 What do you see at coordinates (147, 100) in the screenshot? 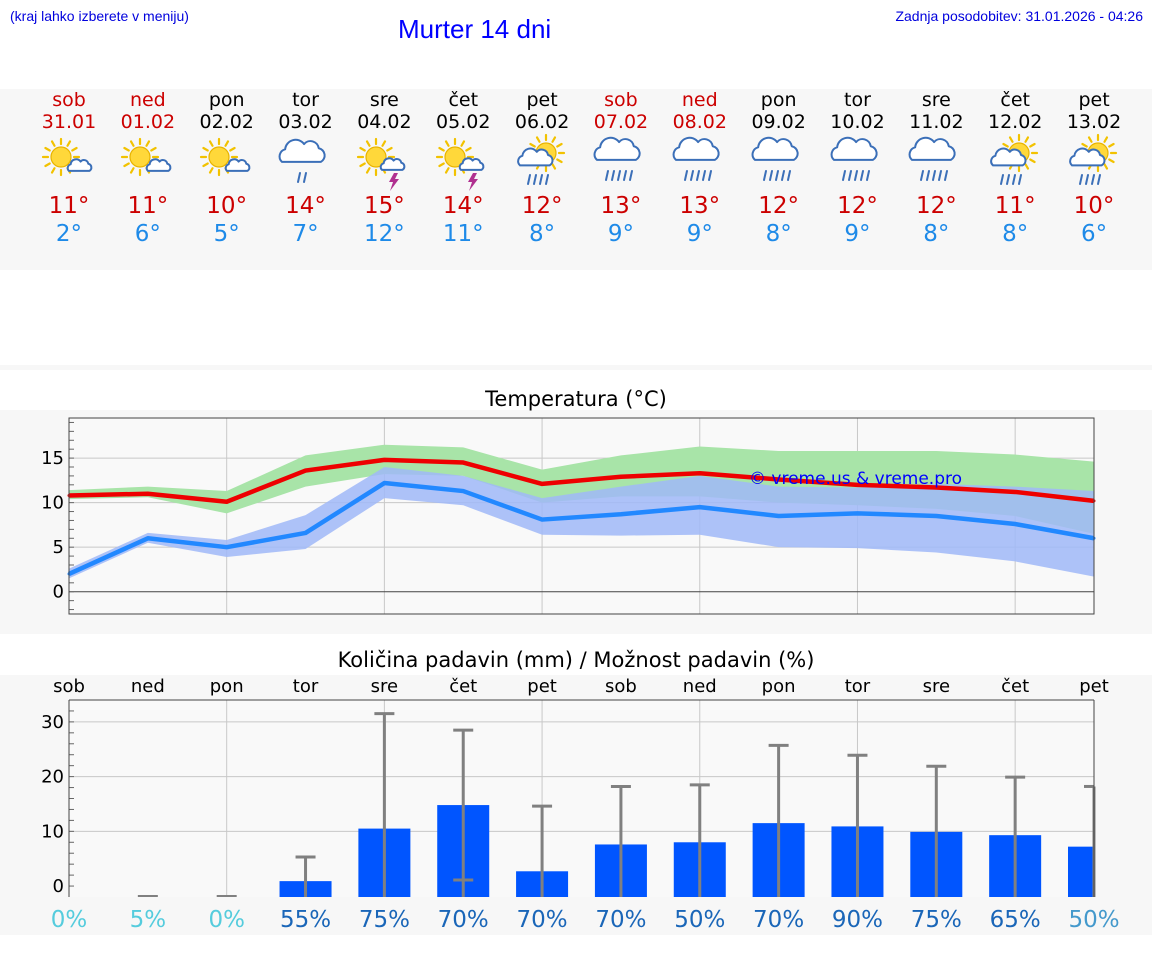
I see `day-name: ned` at bounding box center [147, 100].